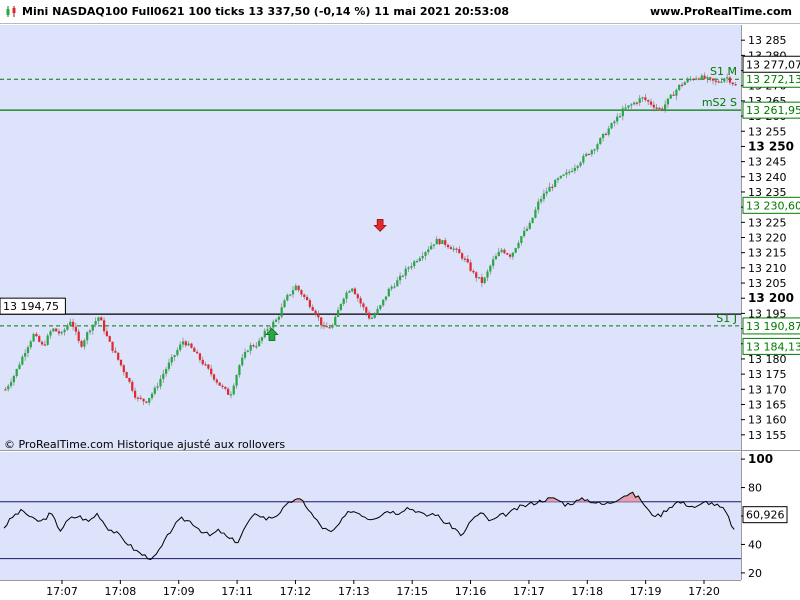  I want to click on price-tick-label: 13 205, so click(767, 283).